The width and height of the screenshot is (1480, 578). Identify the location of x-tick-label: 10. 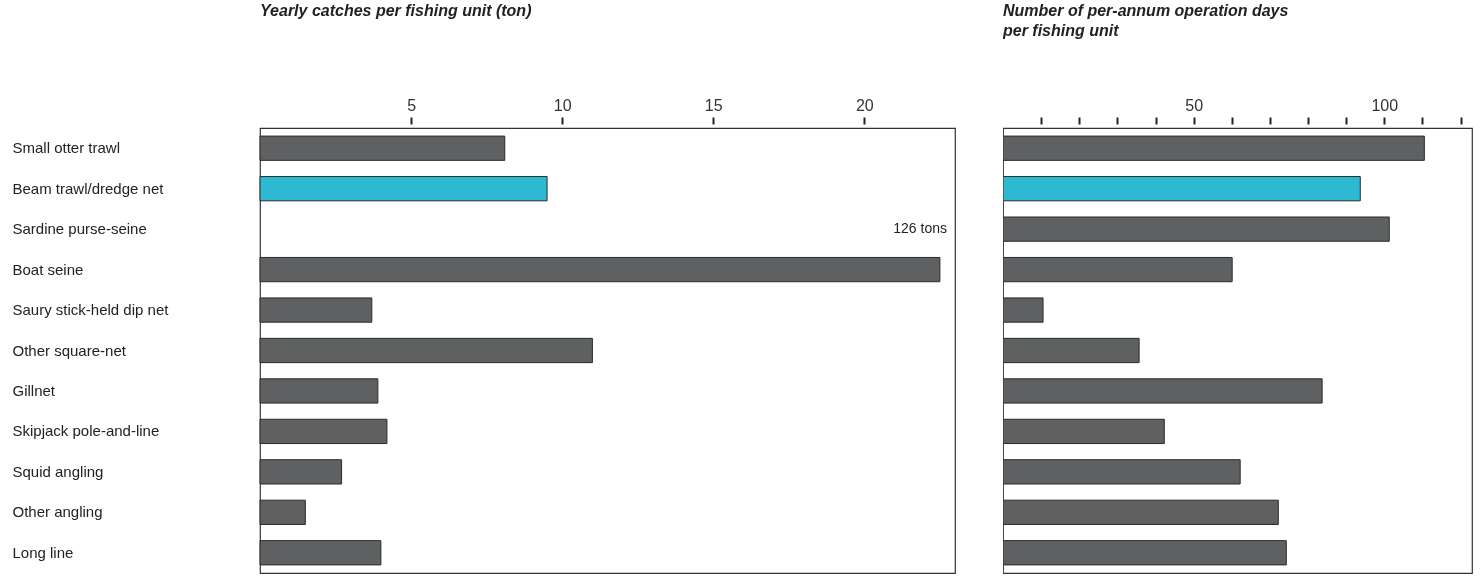
(562, 105).